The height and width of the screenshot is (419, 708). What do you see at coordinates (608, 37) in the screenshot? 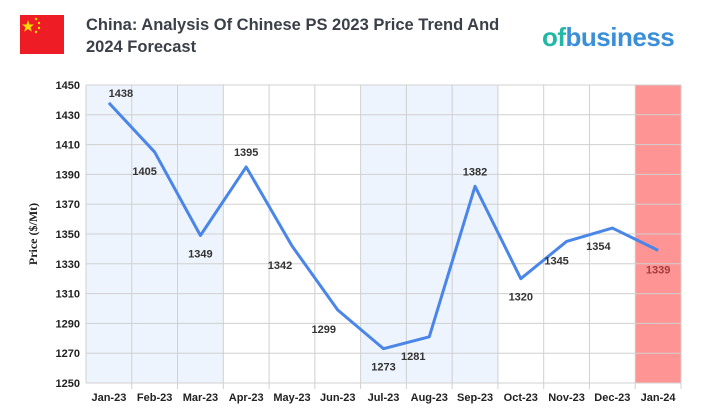
I see `ofbusiness-logo: ofbusiness` at bounding box center [608, 37].